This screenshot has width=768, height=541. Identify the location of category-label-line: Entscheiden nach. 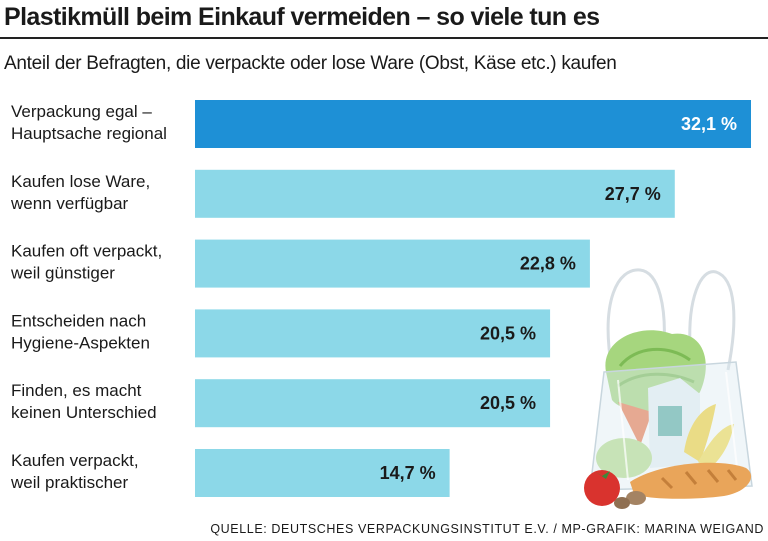
(78, 320).